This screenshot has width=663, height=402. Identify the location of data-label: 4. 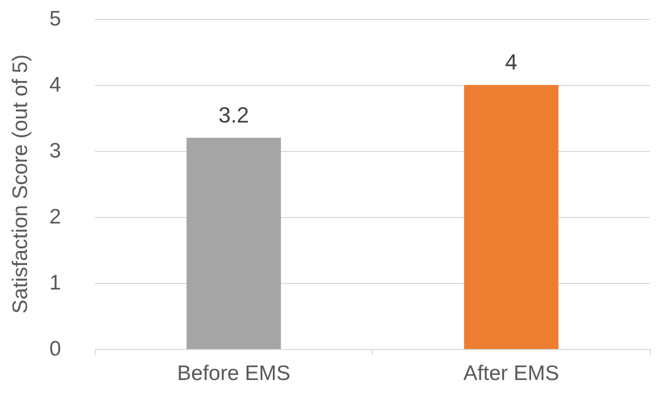
(511, 62).